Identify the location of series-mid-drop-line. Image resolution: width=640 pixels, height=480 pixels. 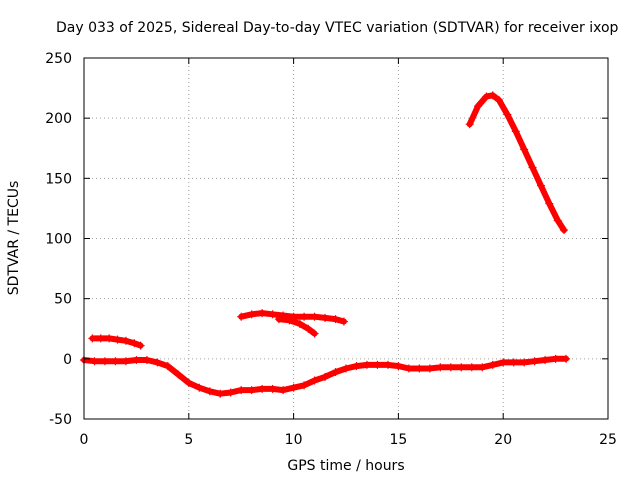
(296, 326).